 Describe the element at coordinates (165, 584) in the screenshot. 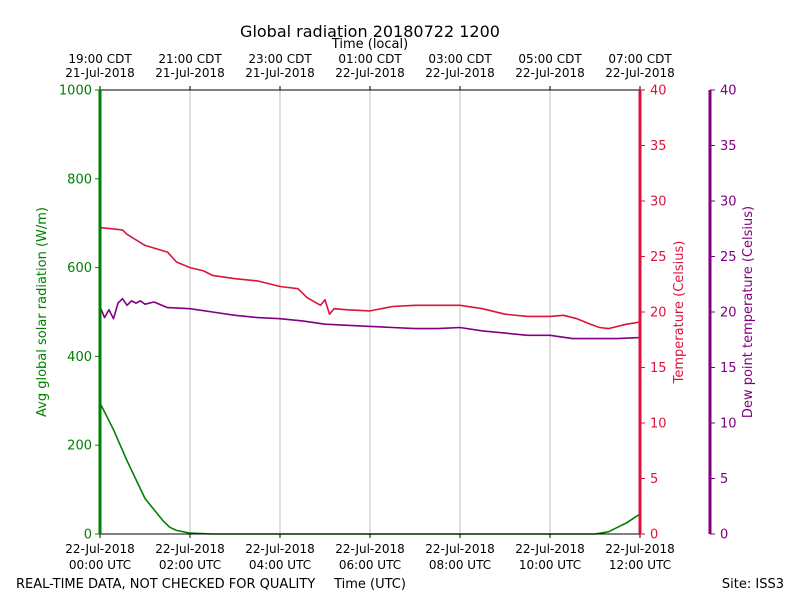

I see `footer-left: REAL-TIME DATA, NOT CHECKED FOR QUALITY` at that location.